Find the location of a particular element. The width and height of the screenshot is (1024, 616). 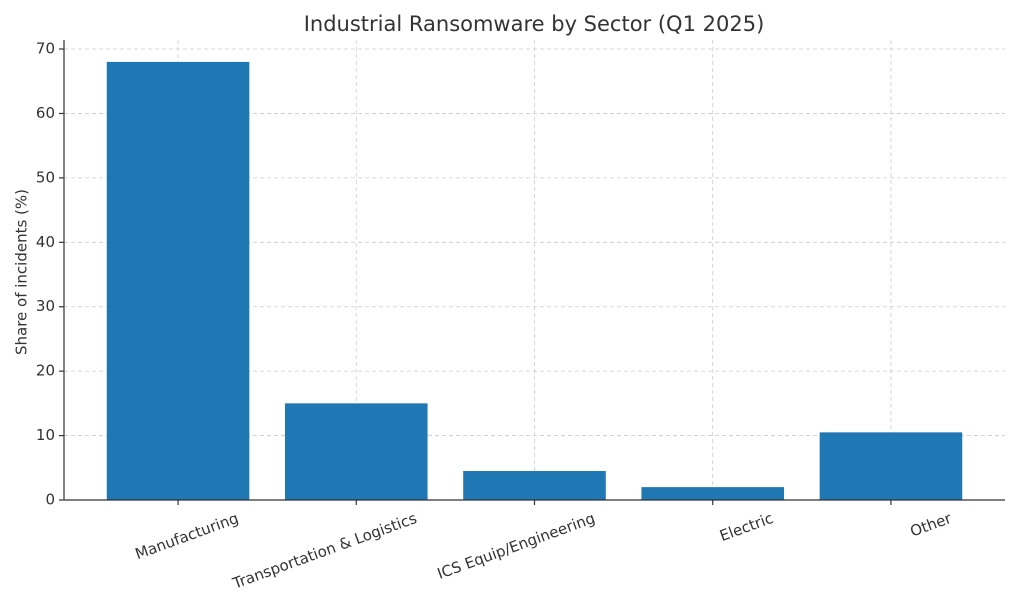

y-tick-label: 10 is located at coordinates (45, 435).